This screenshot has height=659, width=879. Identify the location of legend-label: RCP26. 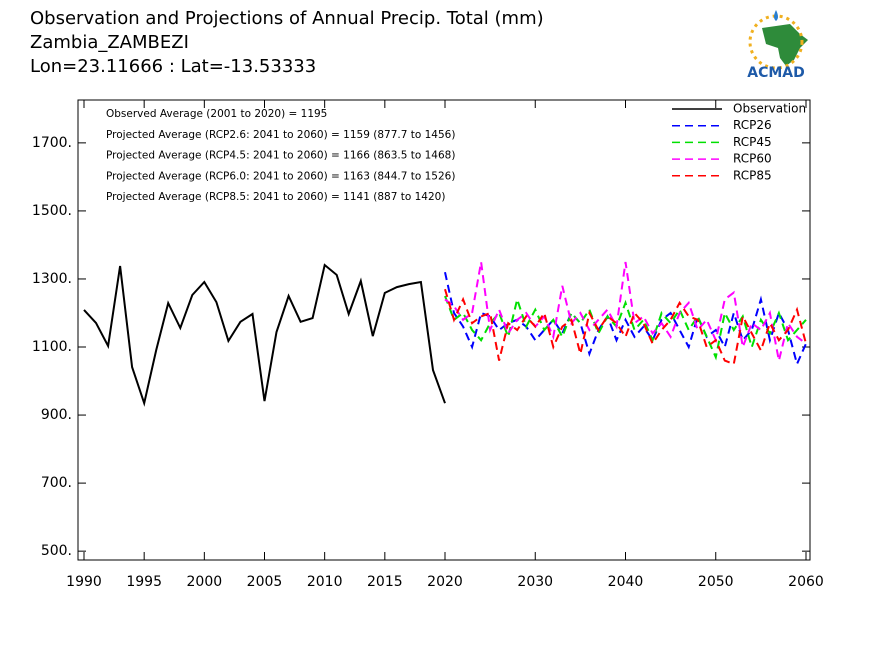
(752, 125).